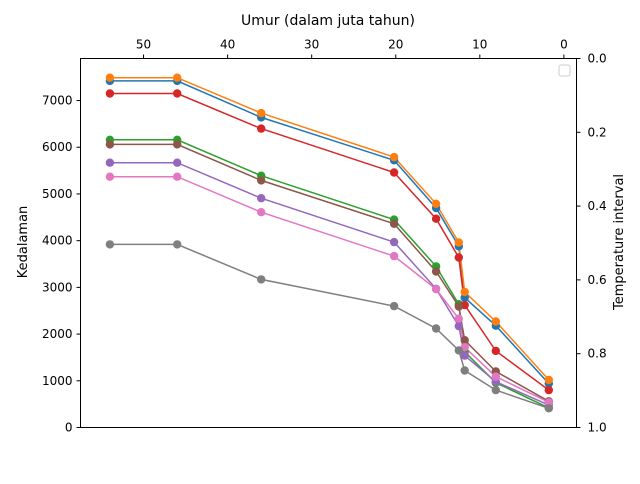  I want to click on y2-tick-label: 0.2, so click(597, 132).